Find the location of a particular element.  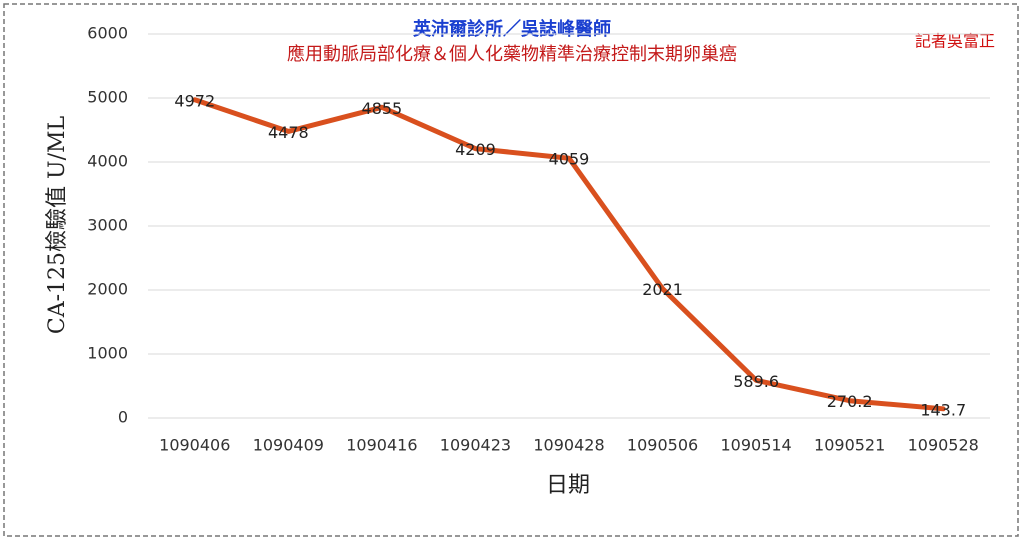

x-tick-label: 1090416 is located at coordinates (381, 445).